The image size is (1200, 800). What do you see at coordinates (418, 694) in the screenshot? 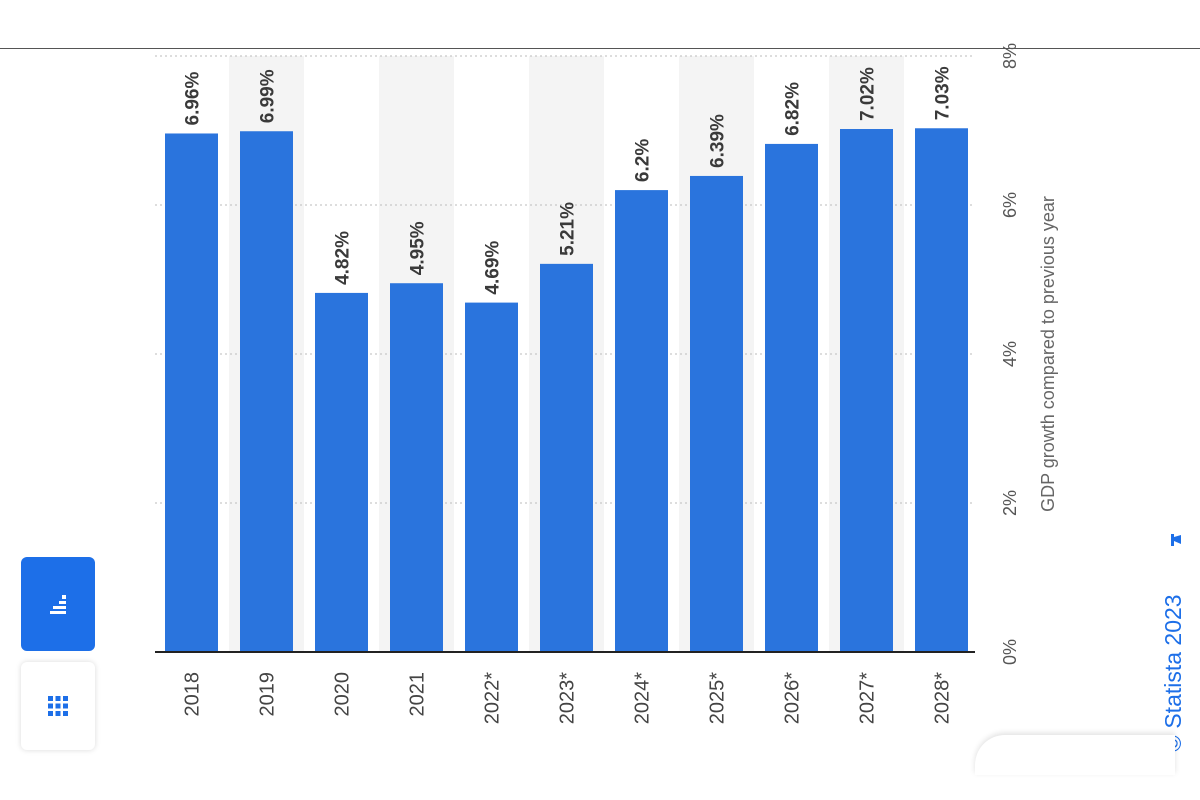
I see `category-label: 2021` at bounding box center [418, 694].